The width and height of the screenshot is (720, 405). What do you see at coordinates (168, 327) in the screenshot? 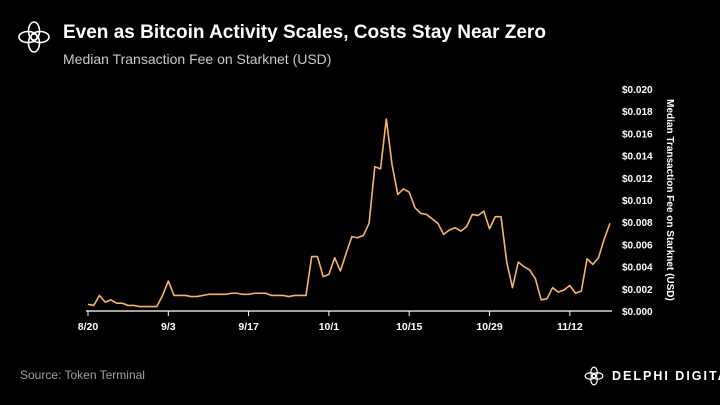
I see `x-tick-label: 9/3` at bounding box center [168, 327].